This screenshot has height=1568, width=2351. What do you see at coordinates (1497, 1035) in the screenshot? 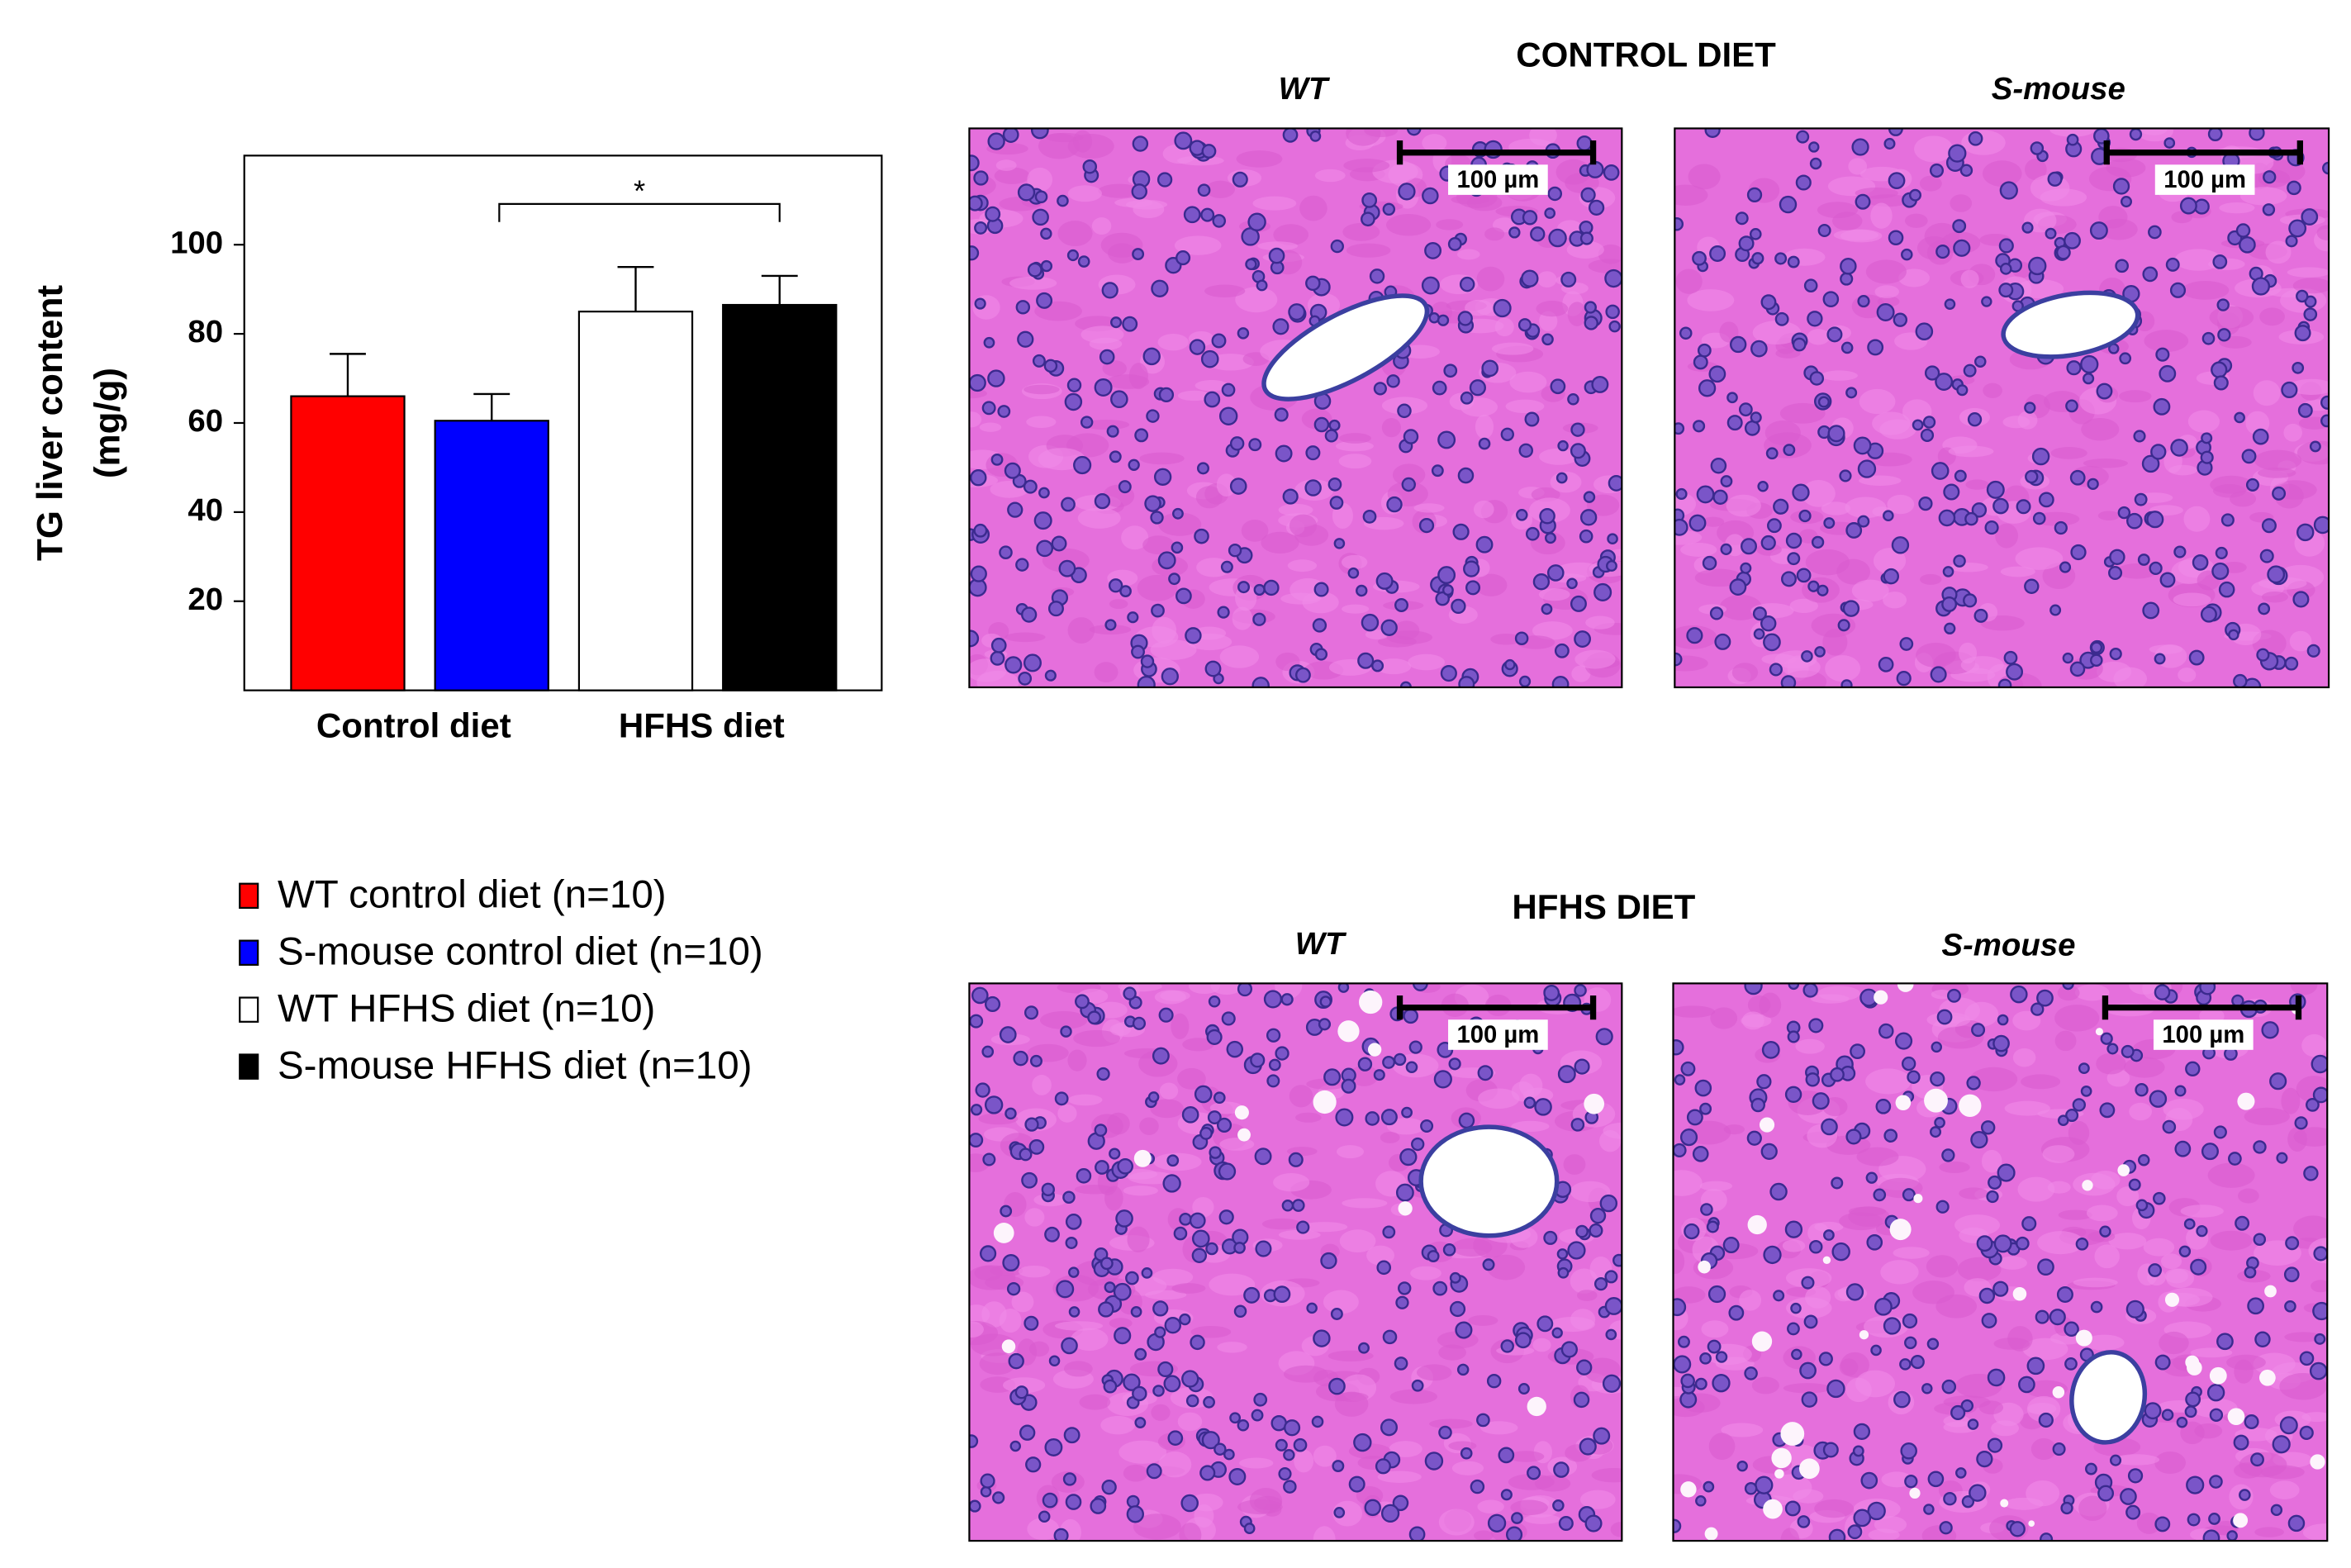
I see `scale-label: 100 µm` at bounding box center [1497, 1035].